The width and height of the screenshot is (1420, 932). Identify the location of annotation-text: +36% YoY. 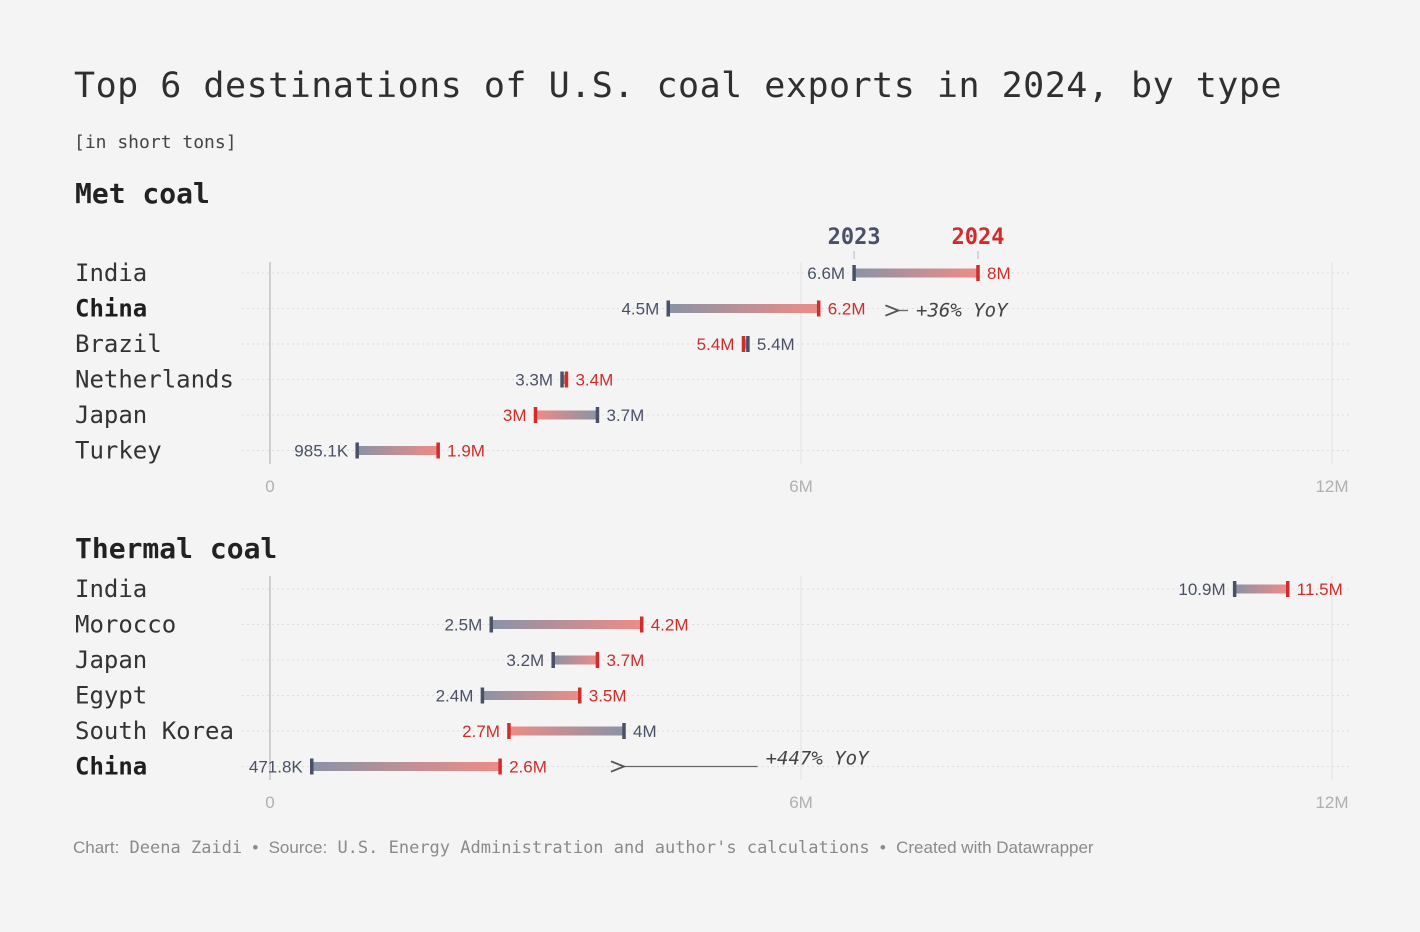
(962, 311).